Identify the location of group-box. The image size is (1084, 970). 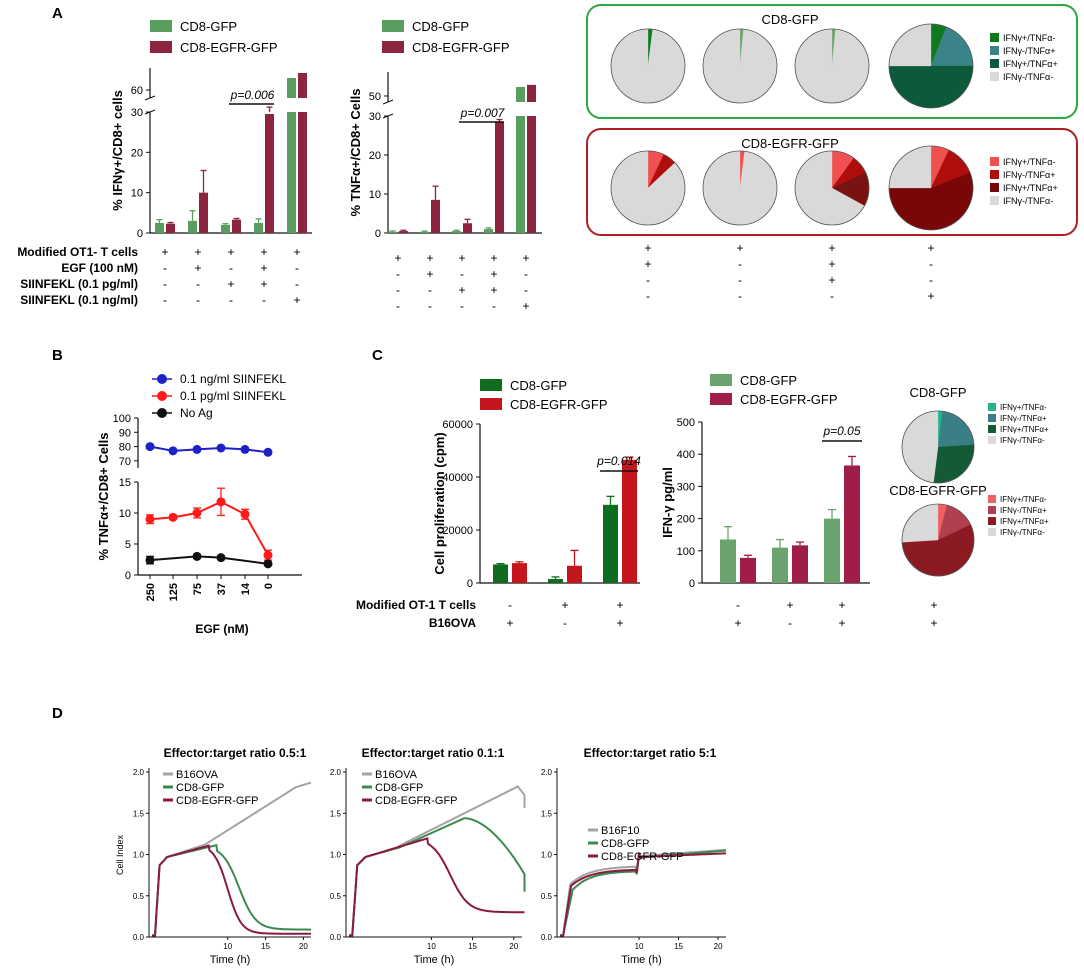
(832, 182).